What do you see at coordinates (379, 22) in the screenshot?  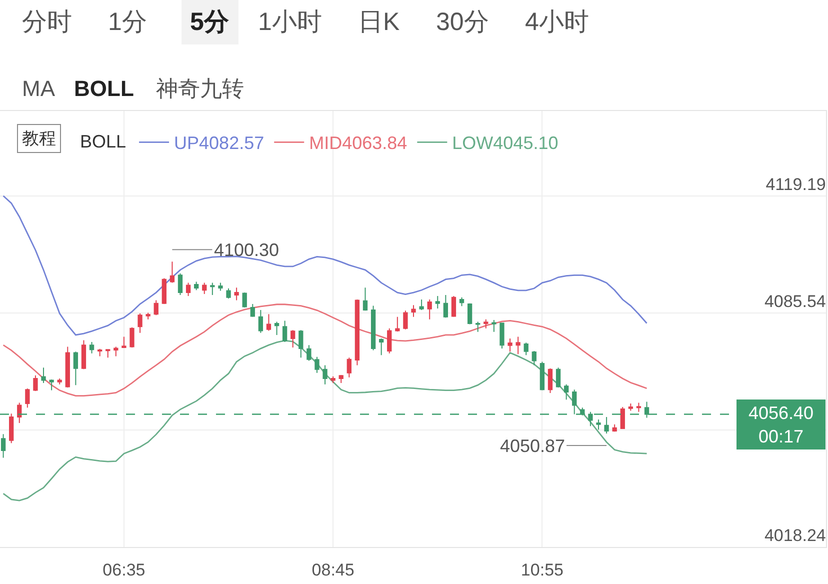 I see `text: 日K` at bounding box center [379, 22].